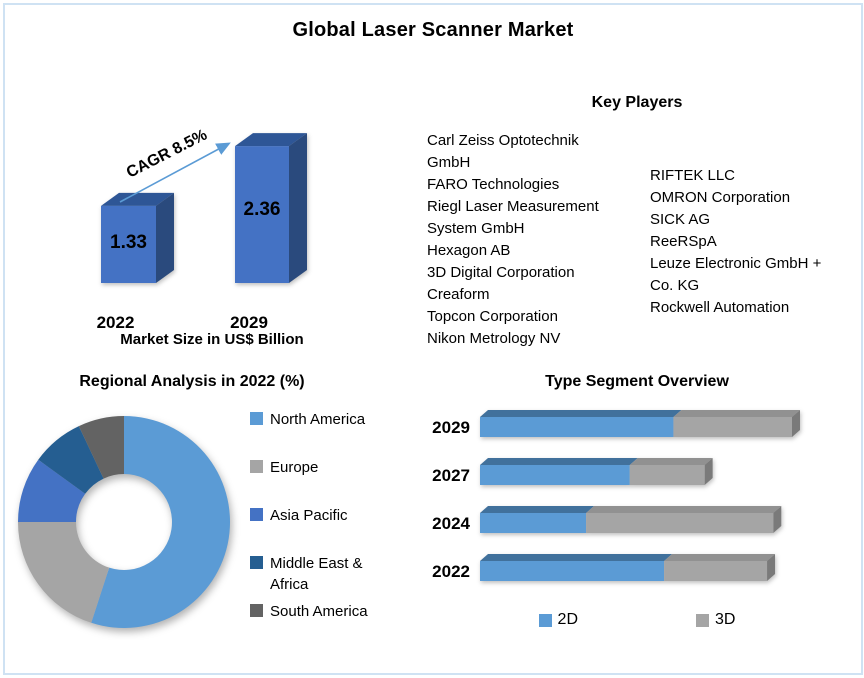 The width and height of the screenshot is (864, 678). I want to click on cagr-arrow, so click(175, 172).